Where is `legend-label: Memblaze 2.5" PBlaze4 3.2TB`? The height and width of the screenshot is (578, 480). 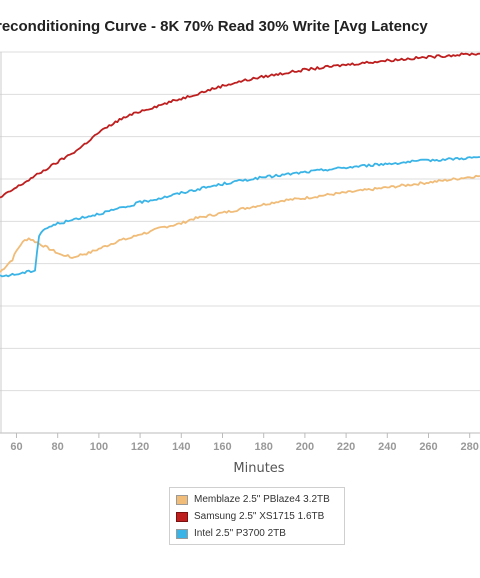 legend-label: Memblaze 2.5" PBlaze4 3.2TB is located at coordinates (262, 499).